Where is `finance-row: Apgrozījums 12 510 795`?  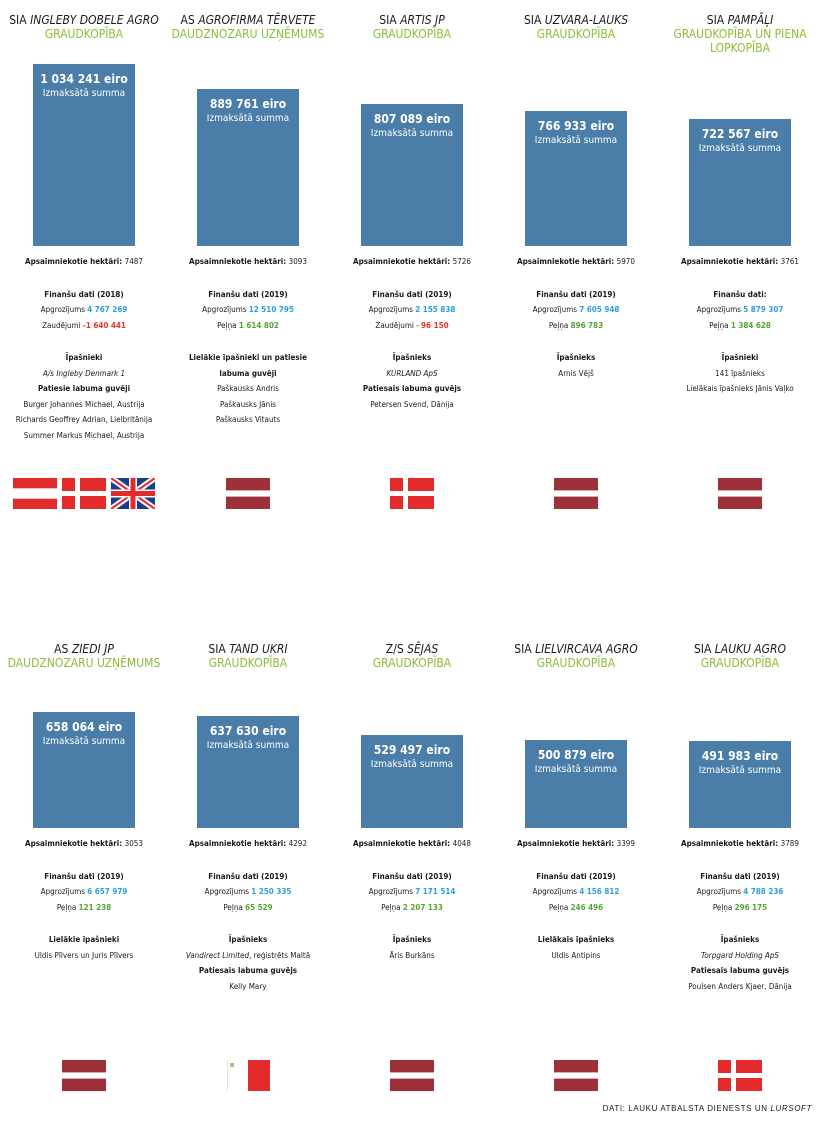 finance-row: Apgrozījums 12 510 795 is located at coordinates (248, 310).